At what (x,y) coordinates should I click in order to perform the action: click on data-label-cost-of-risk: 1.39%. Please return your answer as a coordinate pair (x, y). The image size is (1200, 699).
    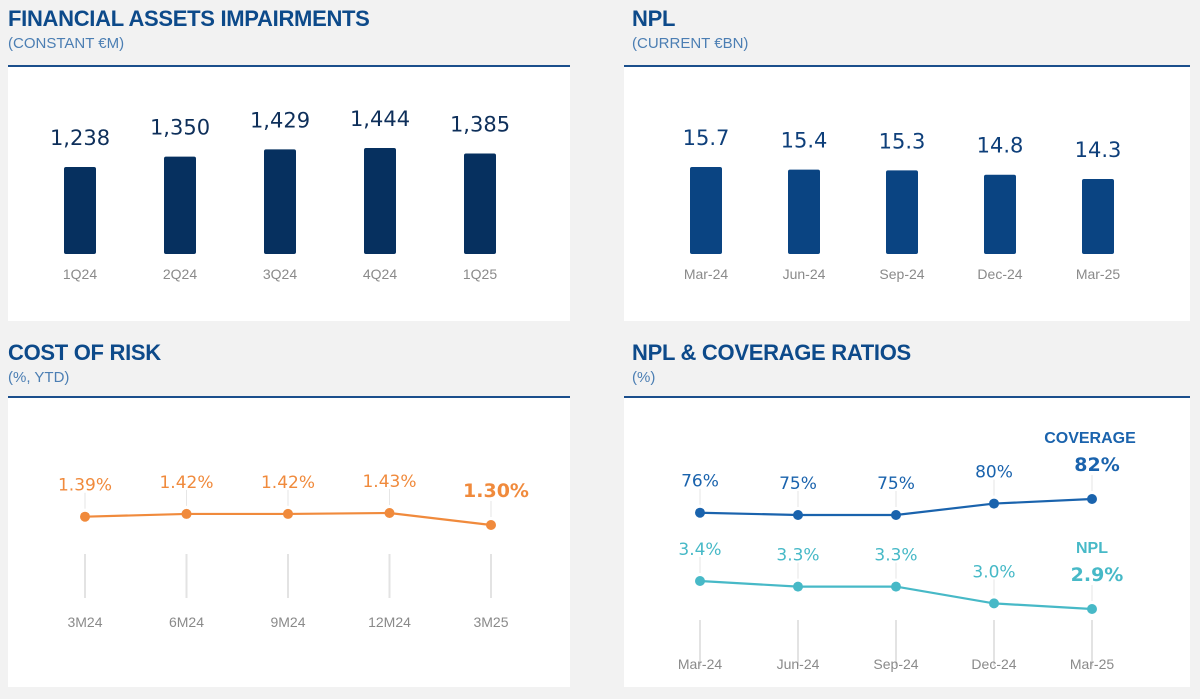
    Looking at the image, I should click on (85, 486).